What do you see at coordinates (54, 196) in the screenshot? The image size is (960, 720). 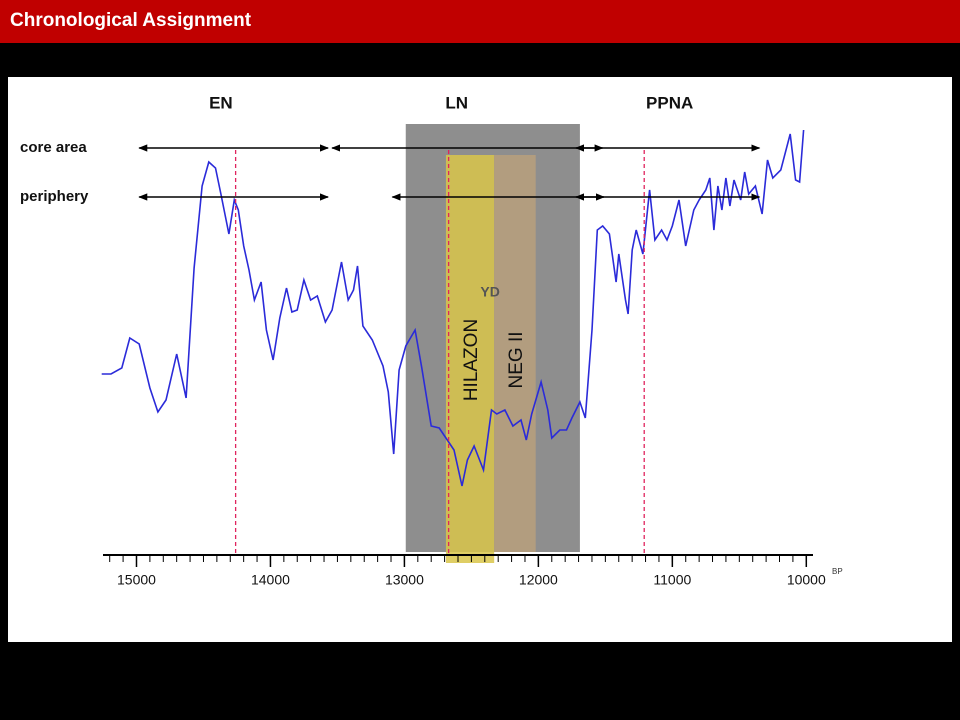 I see `row-label: periphery` at bounding box center [54, 196].